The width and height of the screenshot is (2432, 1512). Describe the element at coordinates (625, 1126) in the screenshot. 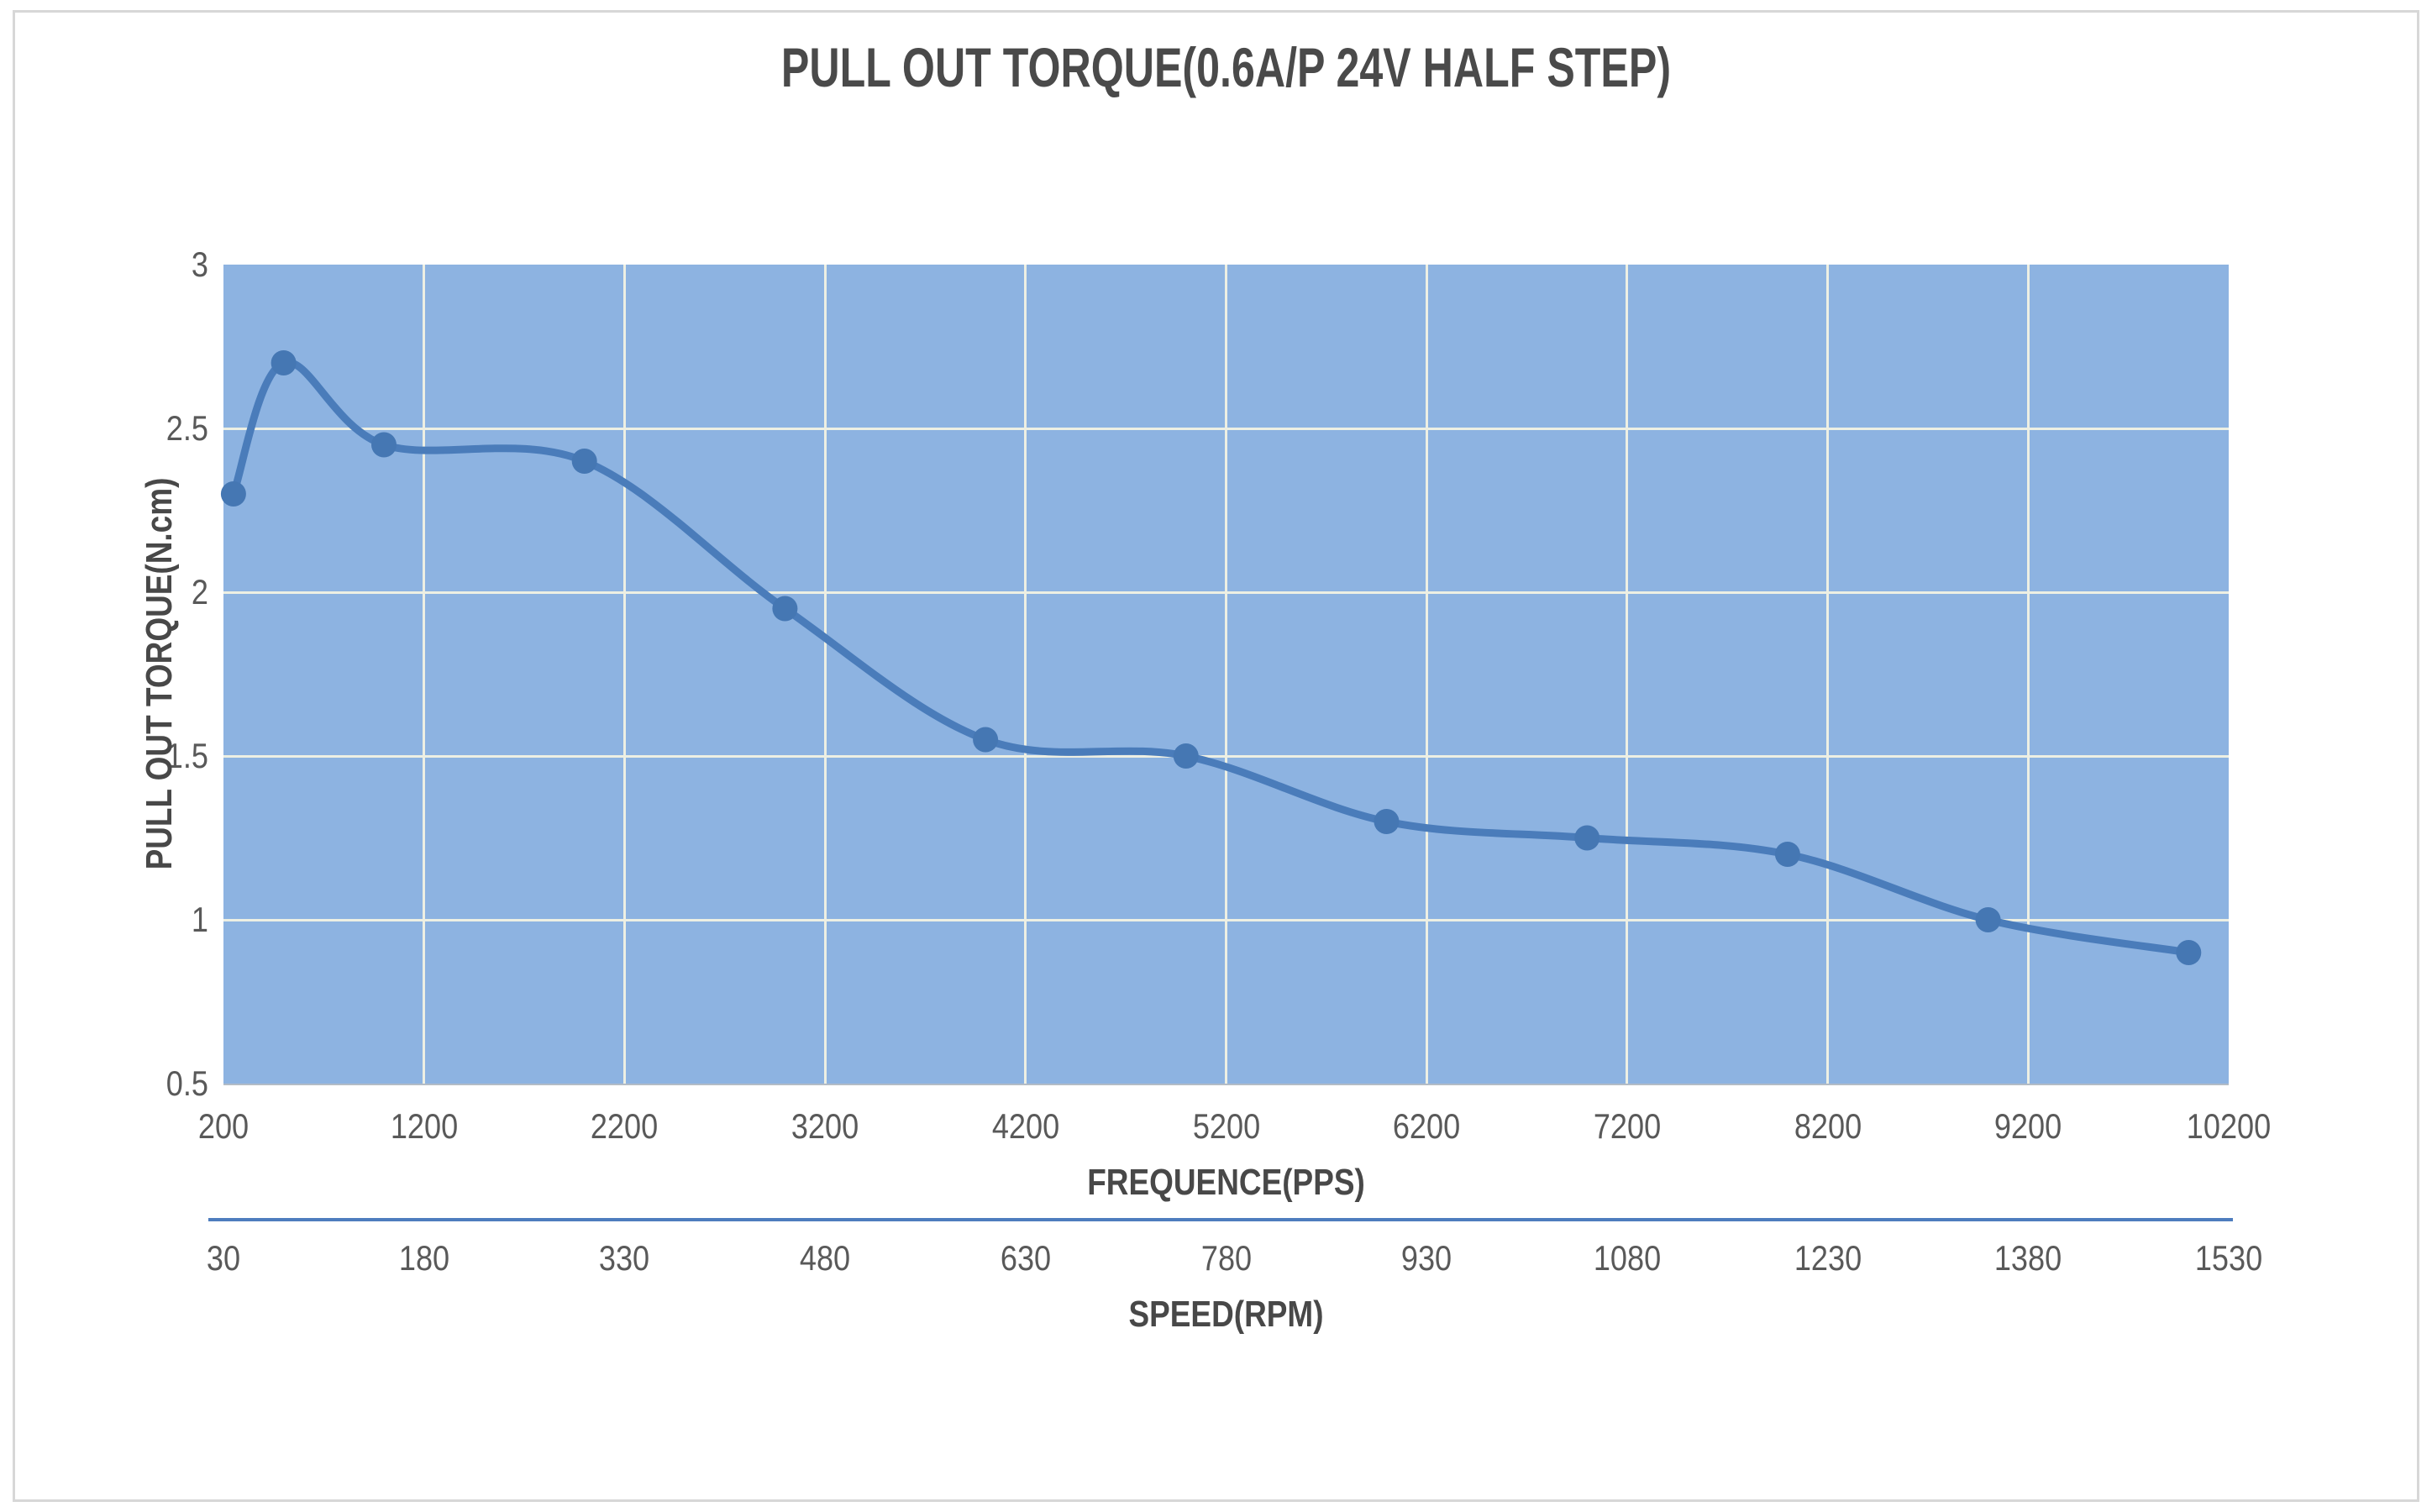

I see `x-tick-label: 2200` at that location.